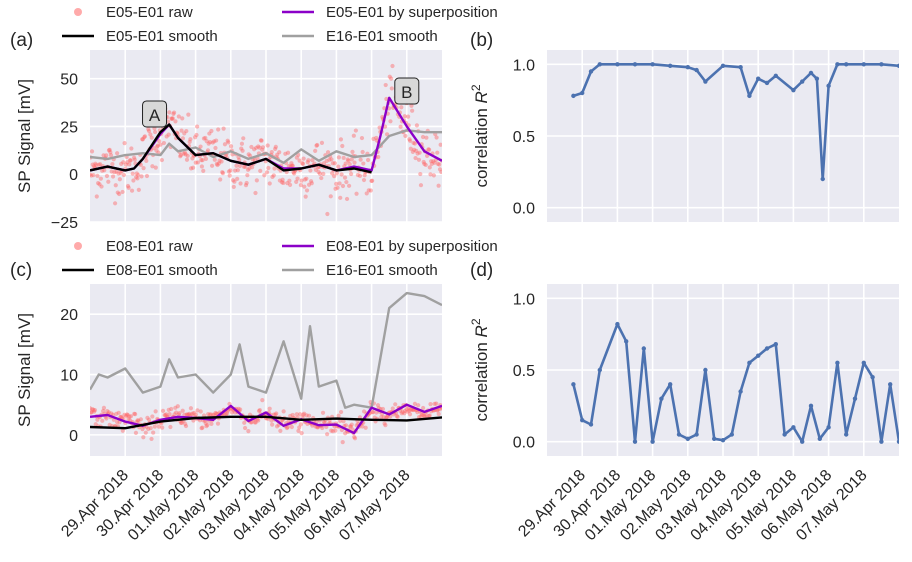 The image size is (912, 562). What do you see at coordinates (735, 383) in the screenshot?
I see `series-line-correlation` at bounding box center [735, 383].